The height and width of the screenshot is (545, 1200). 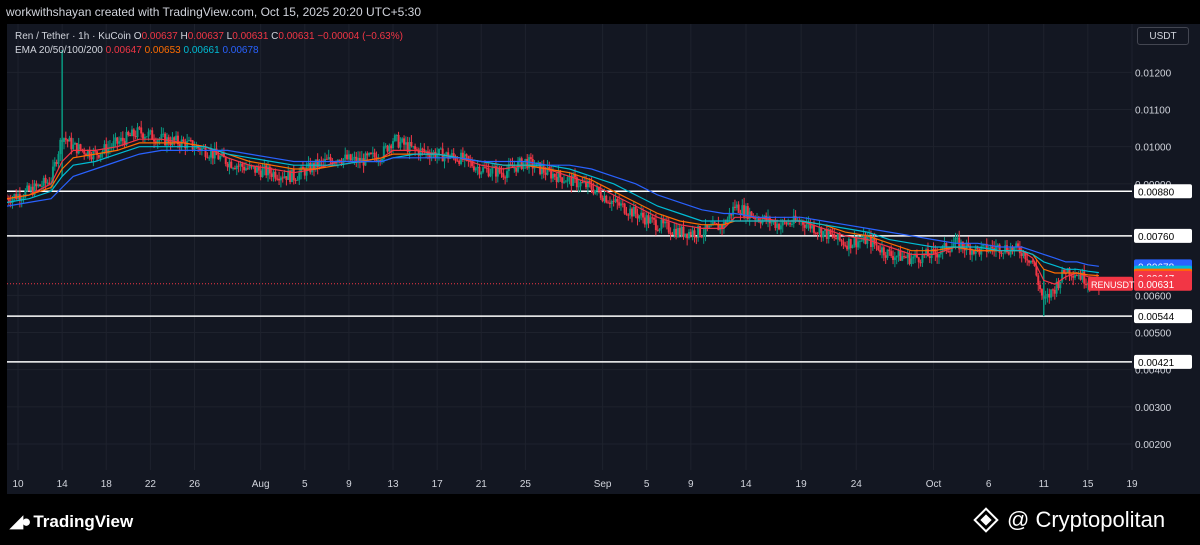 What do you see at coordinates (746, 484) in the screenshot?
I see `x-tick-label: 14` at bounding box center [746, 484].